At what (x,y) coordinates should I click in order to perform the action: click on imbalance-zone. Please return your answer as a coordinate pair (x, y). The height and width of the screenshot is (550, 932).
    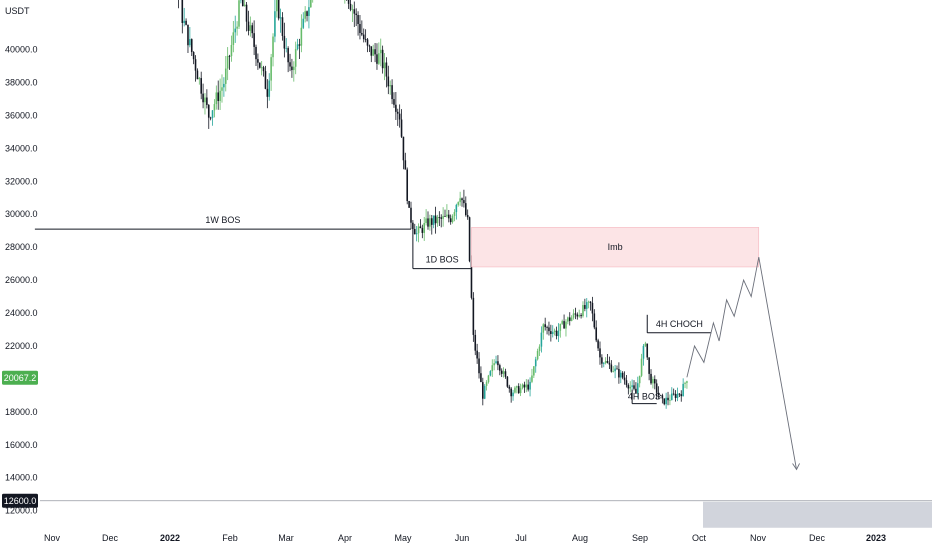
    Looking at the image, I should click on (615, 247).